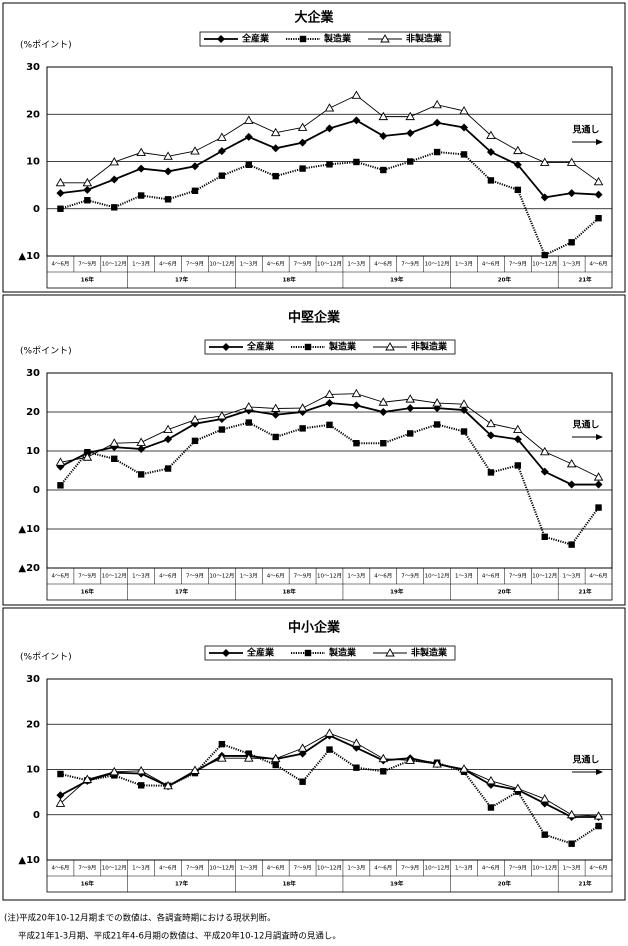 The image size is (628, 946). Describe the element at coordinates (599, 142) in the screenshot. I see `annotation-arrowhead` at that location.